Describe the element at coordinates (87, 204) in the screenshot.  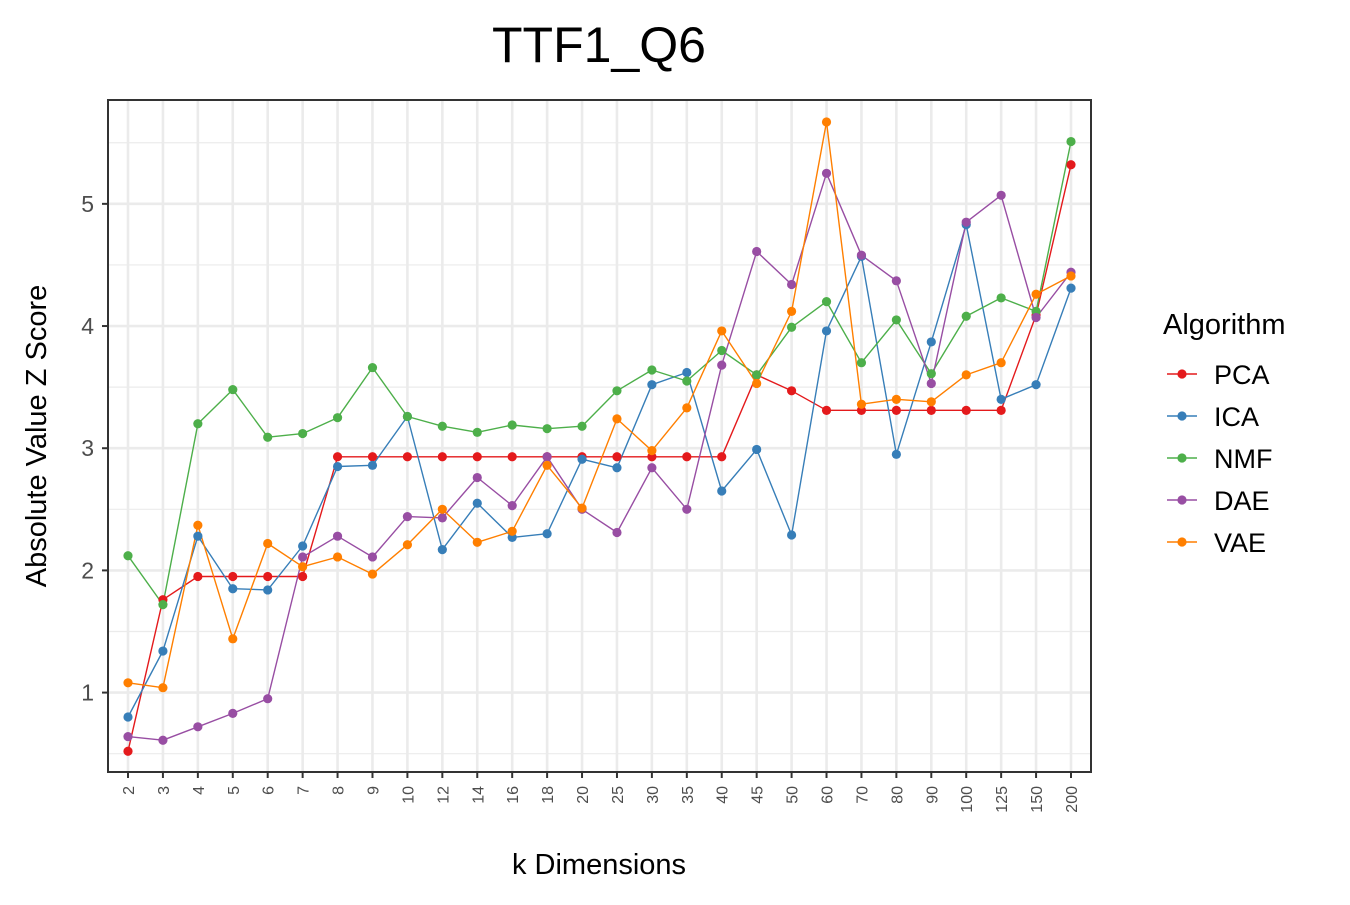
I see `y-tick-label: 5` at that location.